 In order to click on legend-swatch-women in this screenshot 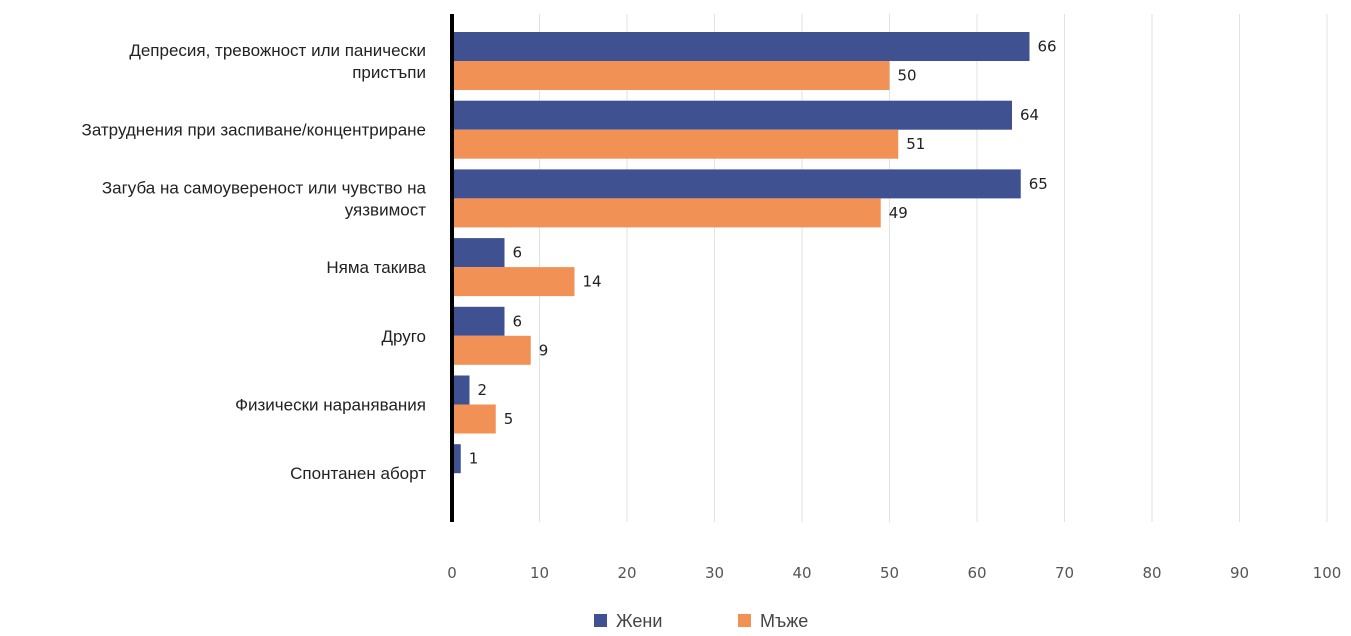, I will do `click(600, 620)`.